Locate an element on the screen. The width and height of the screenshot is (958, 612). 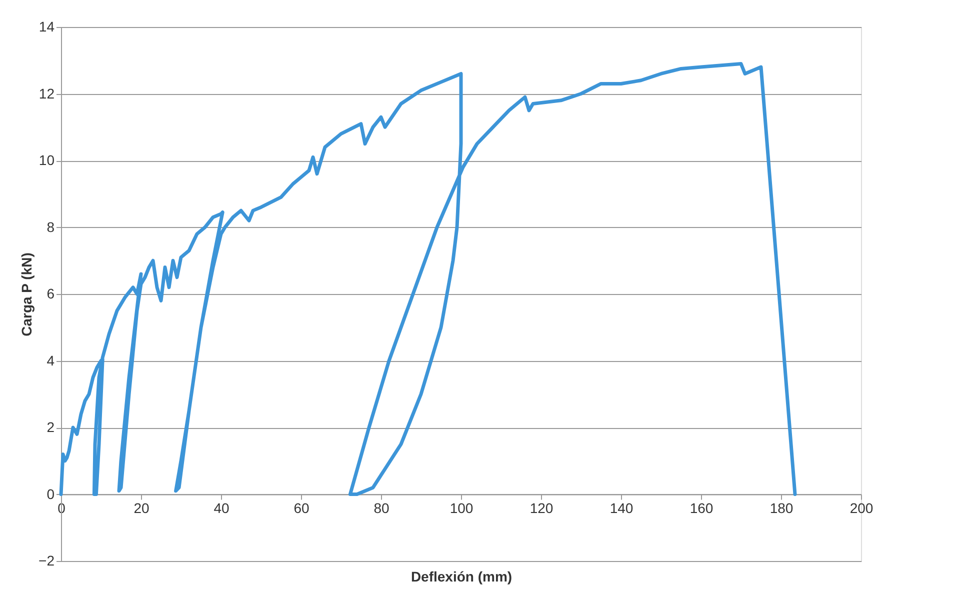
y-tick-label: 0 is located at coordinates (50, 494).